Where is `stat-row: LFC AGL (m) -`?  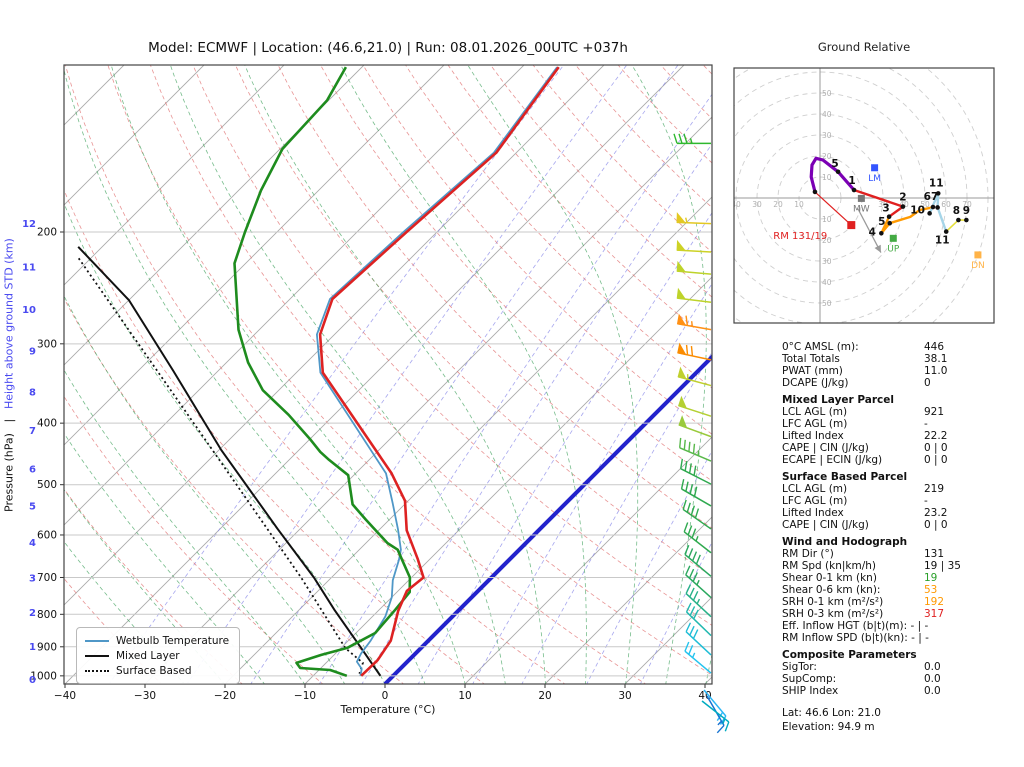
stat-row: LFC AGL (m) - is located at coordinates (901, 501).